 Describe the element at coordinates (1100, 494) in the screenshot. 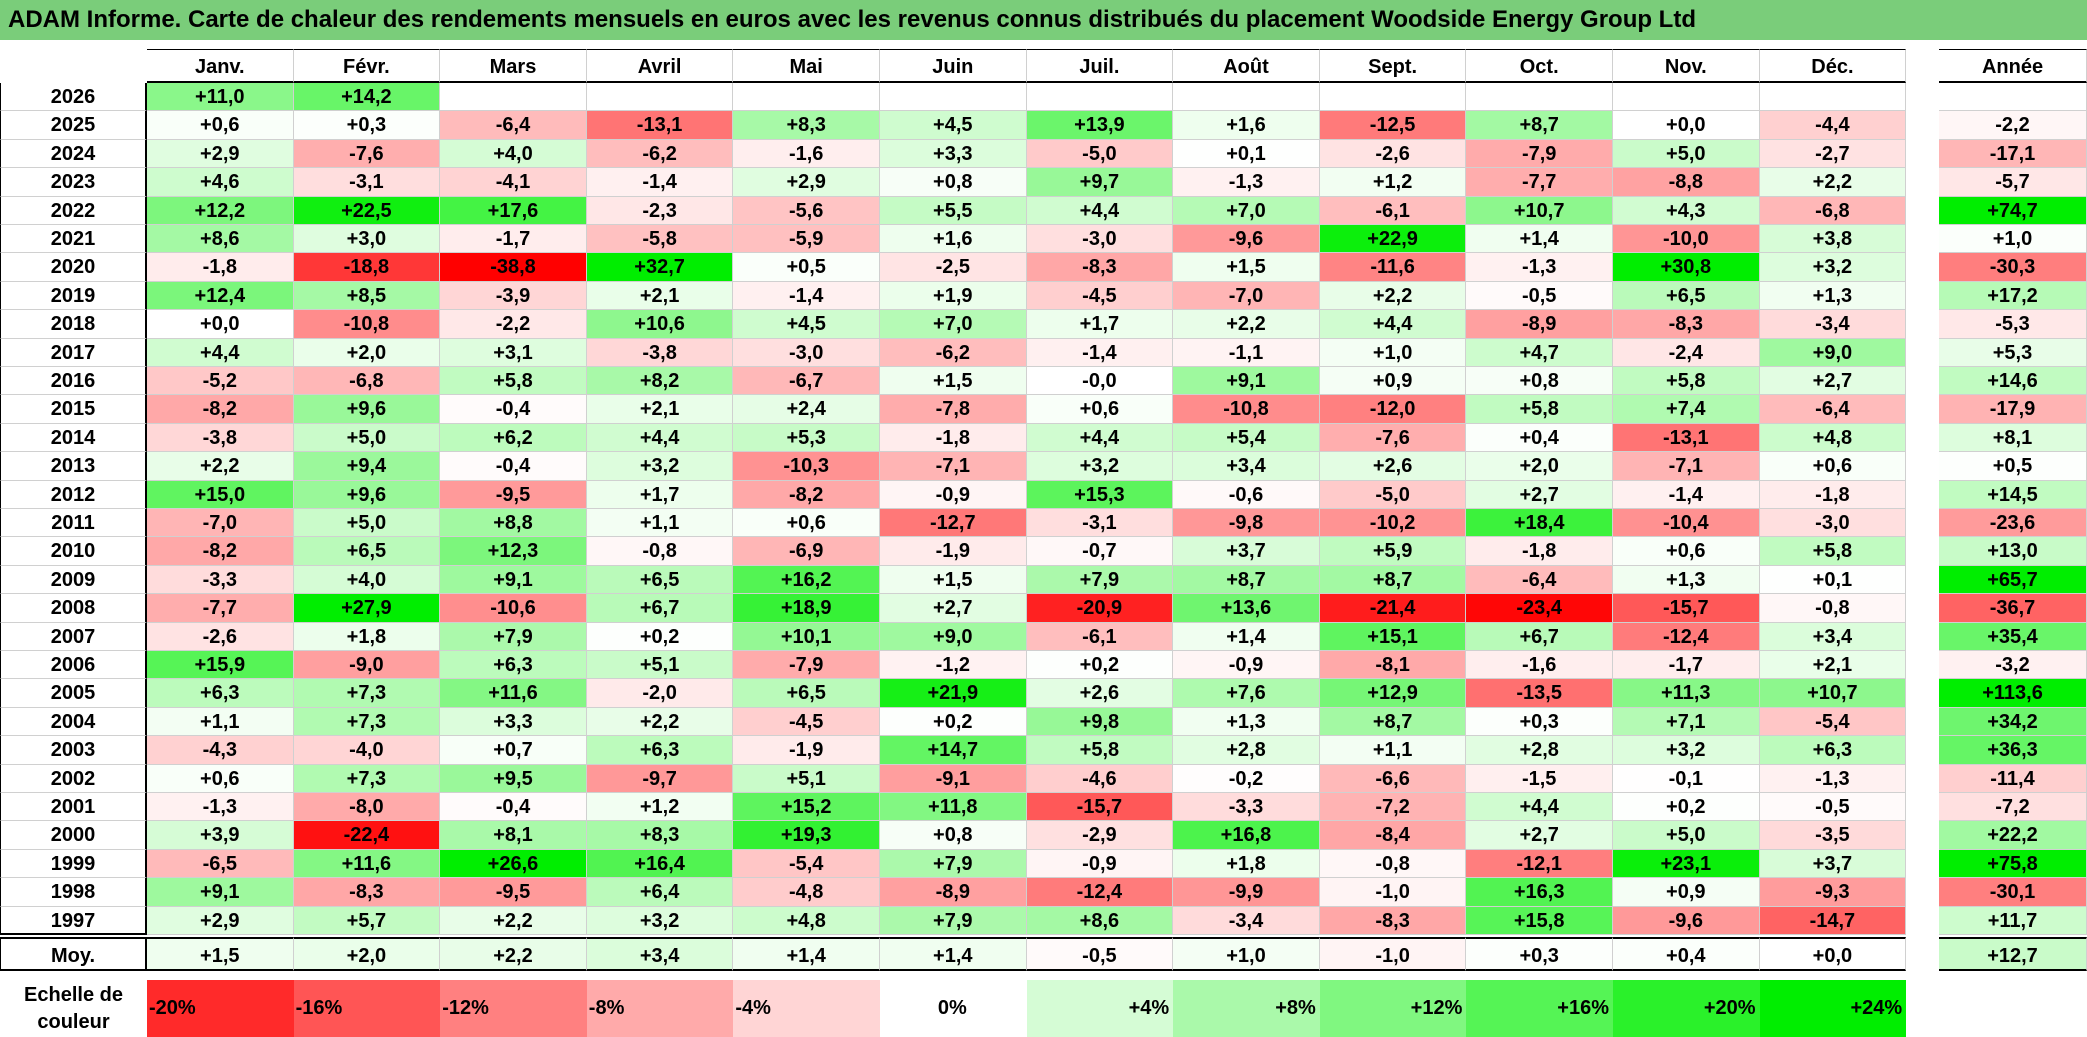

I see `heatmap-cell: +15,3` at that location.